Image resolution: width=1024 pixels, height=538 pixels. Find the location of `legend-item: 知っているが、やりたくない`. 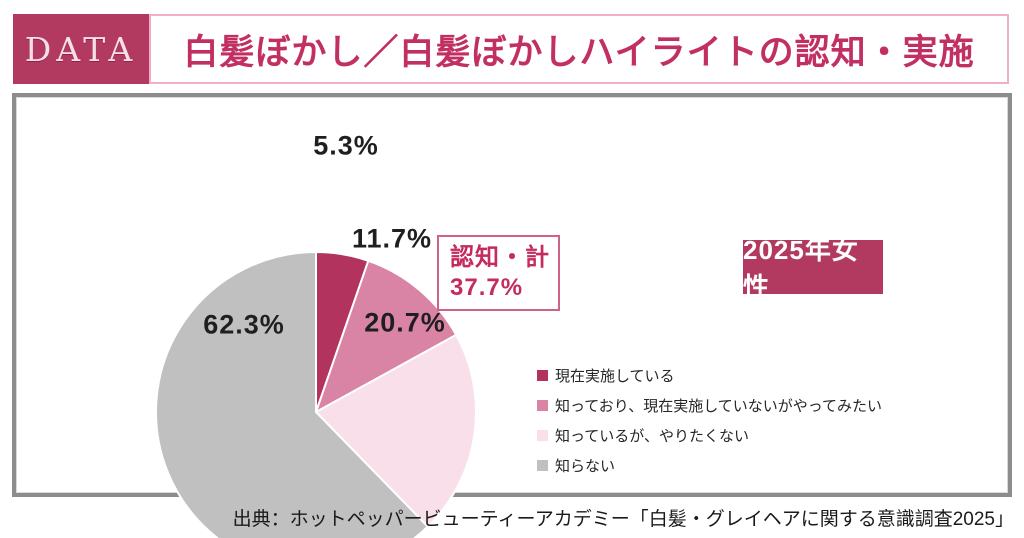

legend-item: 知っているが、やりたくない is located at coordinates (709, 435).